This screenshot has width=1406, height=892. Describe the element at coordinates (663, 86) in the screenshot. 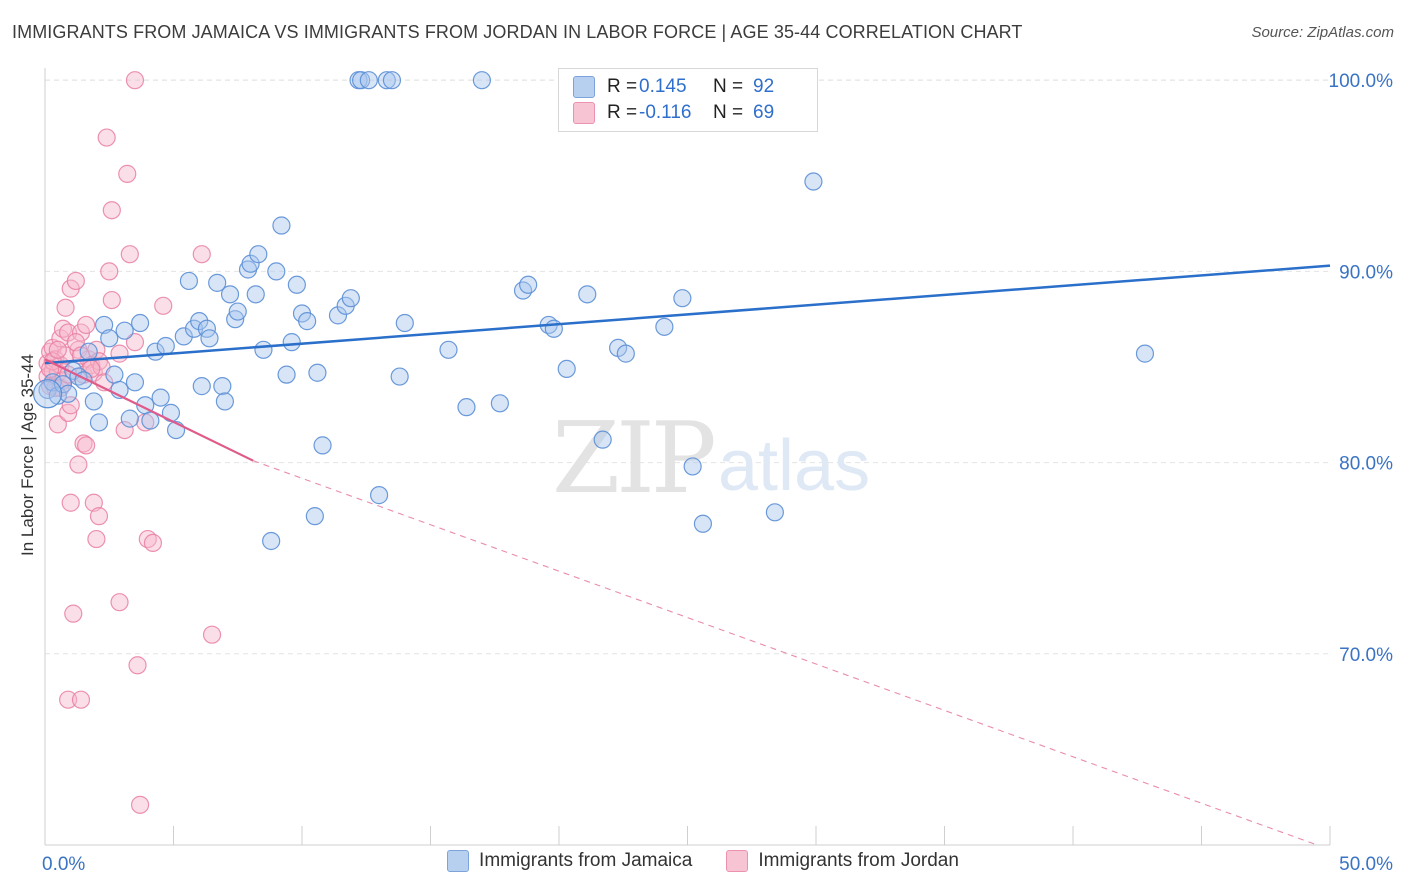

I see `jamaica-r-value: 0.145` at that location.